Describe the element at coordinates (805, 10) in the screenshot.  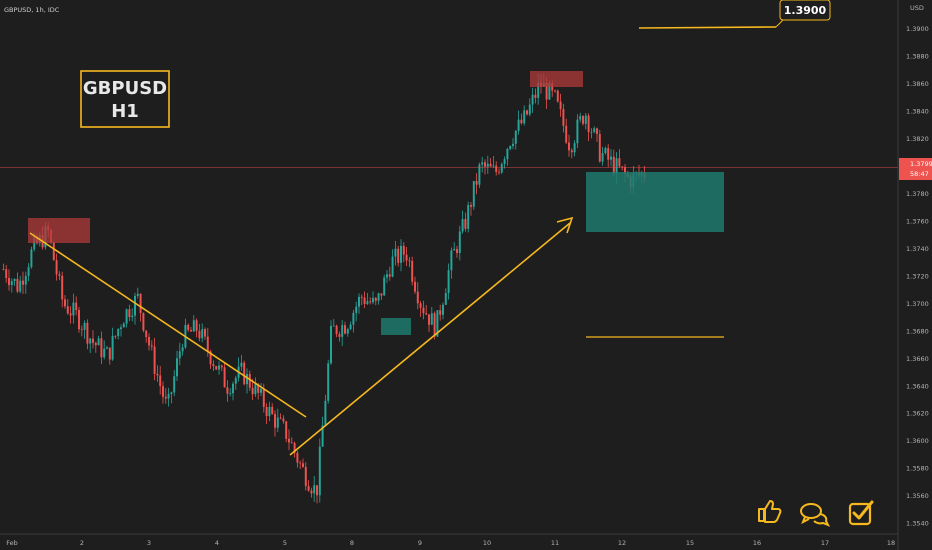
I see `target-label-box` at that location.